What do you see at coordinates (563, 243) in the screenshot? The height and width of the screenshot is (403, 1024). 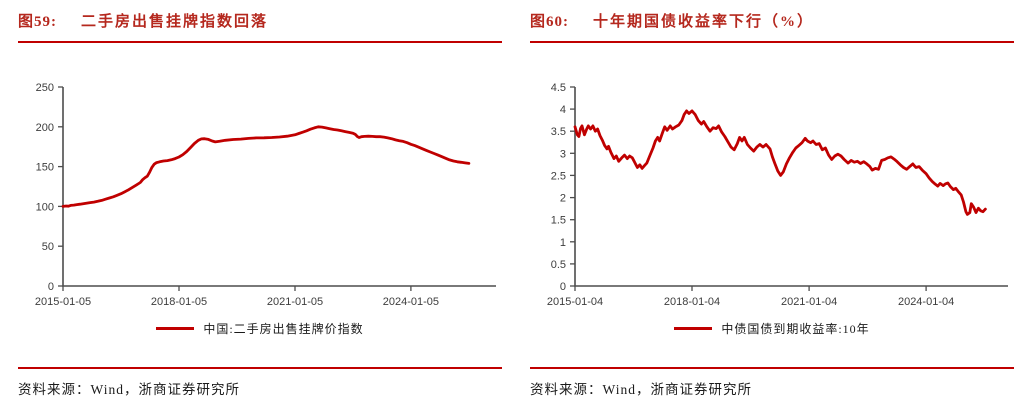 I see `svg-text: 1` at bounding box center [563, 243].